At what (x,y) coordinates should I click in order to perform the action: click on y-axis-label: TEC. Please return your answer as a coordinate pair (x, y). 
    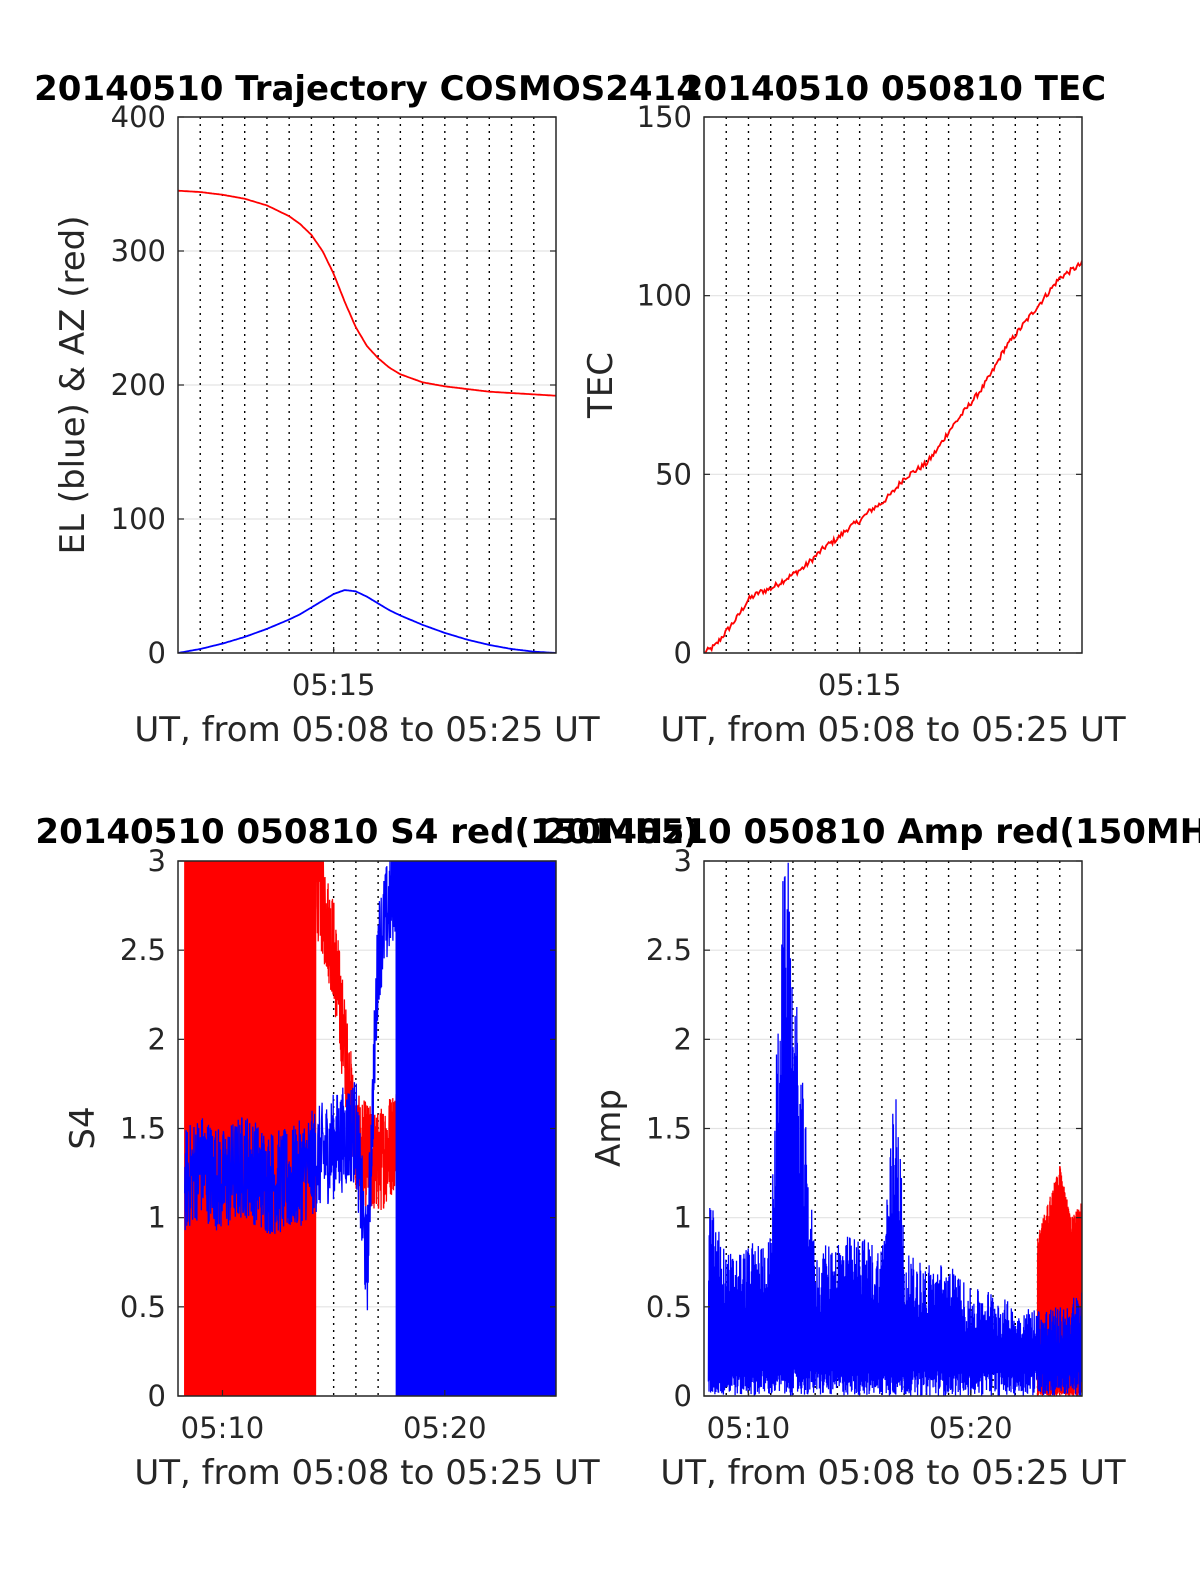
    Looking at the image, I should click on (601, 385).